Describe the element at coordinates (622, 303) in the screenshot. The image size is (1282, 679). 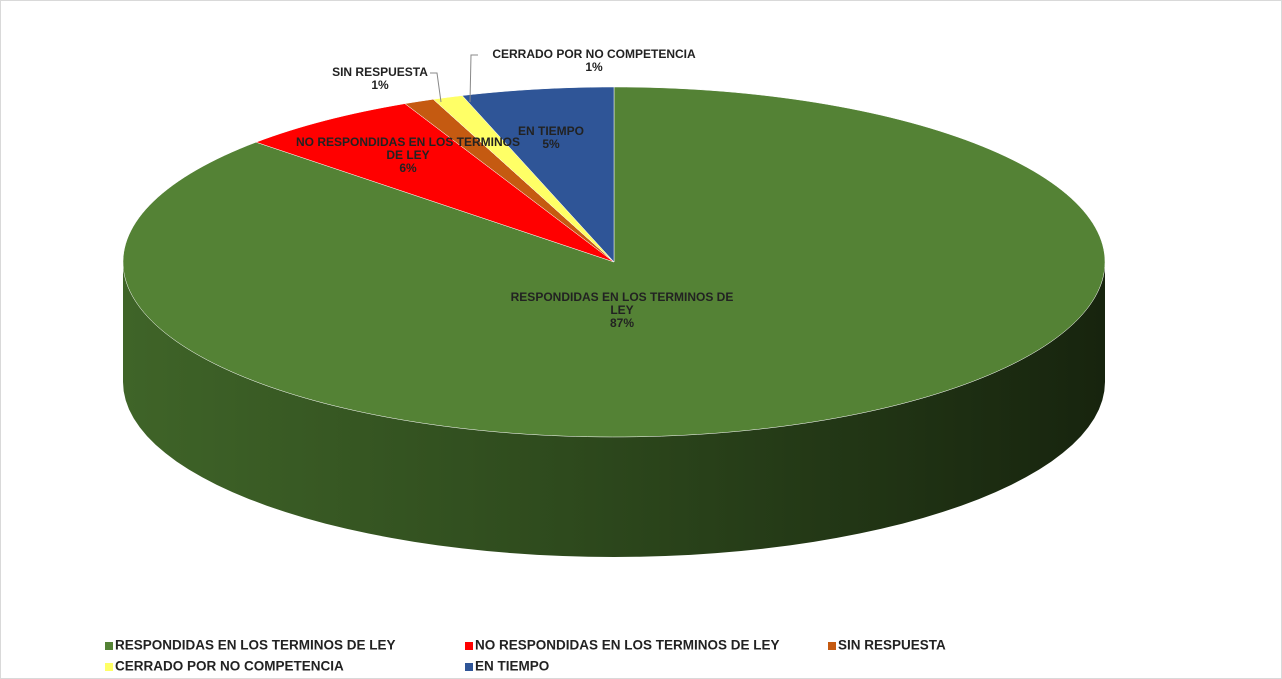
I see `data-label-name: RESPONDIDAS EN LOS TERMINOS DE LEY` at that location.